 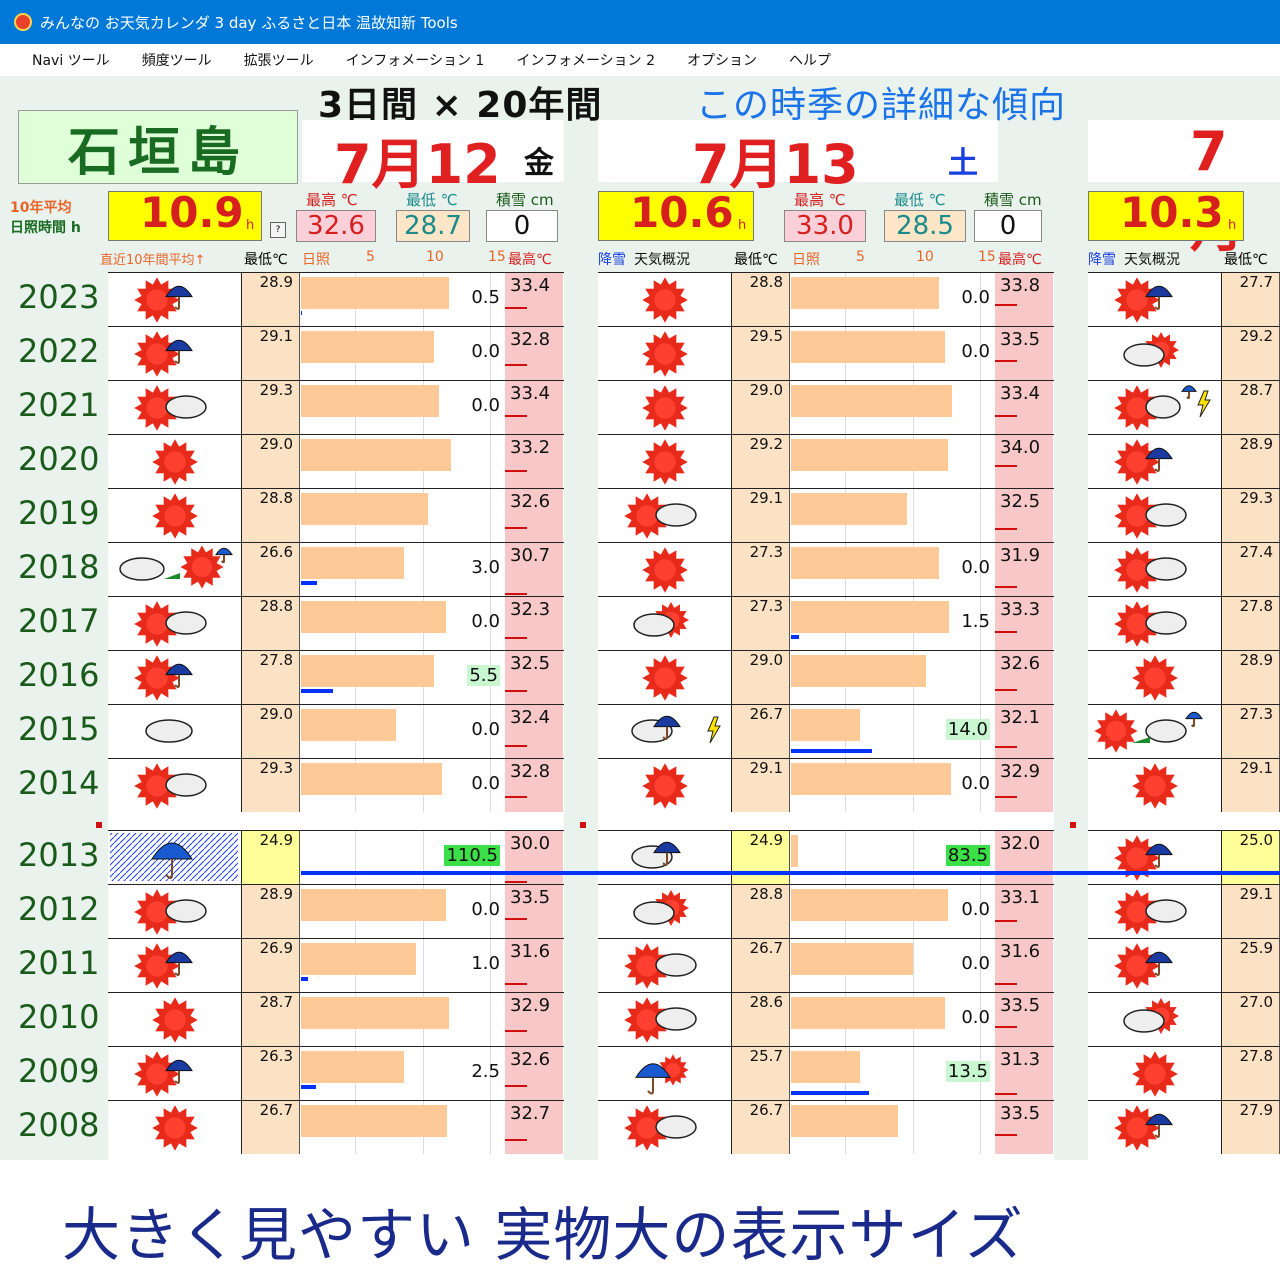 What do you see at coordinates (1184, 569) in the screenshot?
I see `table-row: 27.4` at bounding box center [1184, 569].